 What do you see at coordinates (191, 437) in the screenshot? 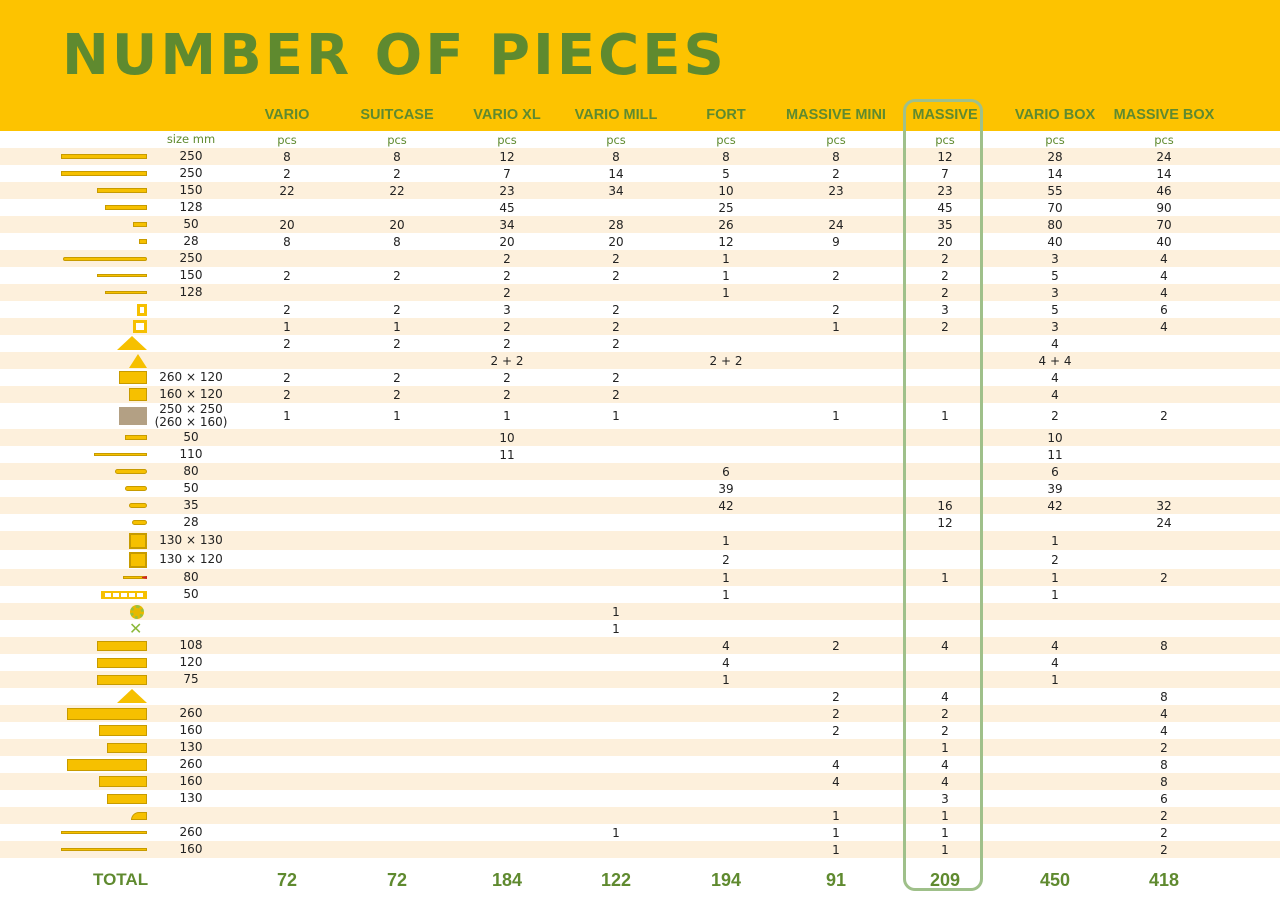
I see `size-label: 50` at bounding box center [191, 437].